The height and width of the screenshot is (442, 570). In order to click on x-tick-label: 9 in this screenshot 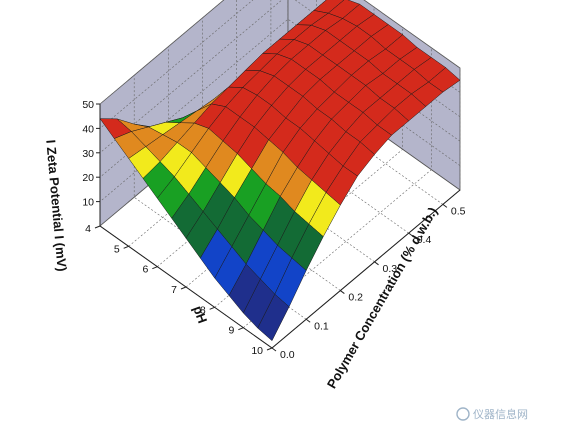, I will do `click(231, 331)`.